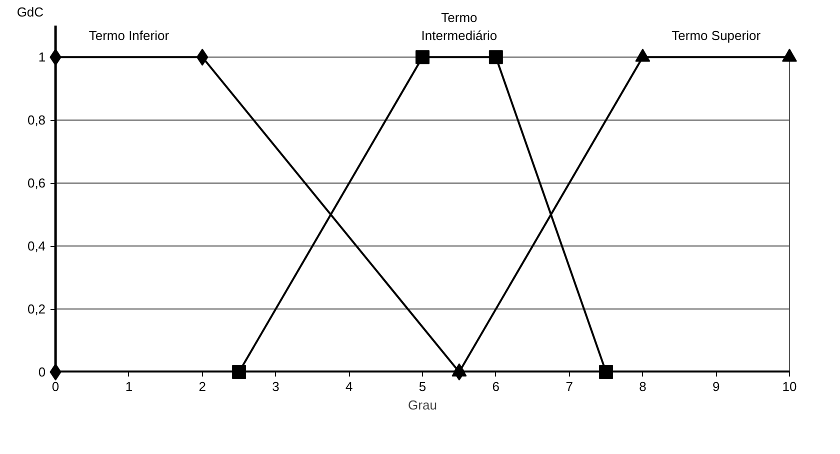 This screenshot has height=454, width=840. What do you see at coordinates (129, 36) in the screenshot?
I see `series-label: Termo Inferior` at bounding box center [129, 36].